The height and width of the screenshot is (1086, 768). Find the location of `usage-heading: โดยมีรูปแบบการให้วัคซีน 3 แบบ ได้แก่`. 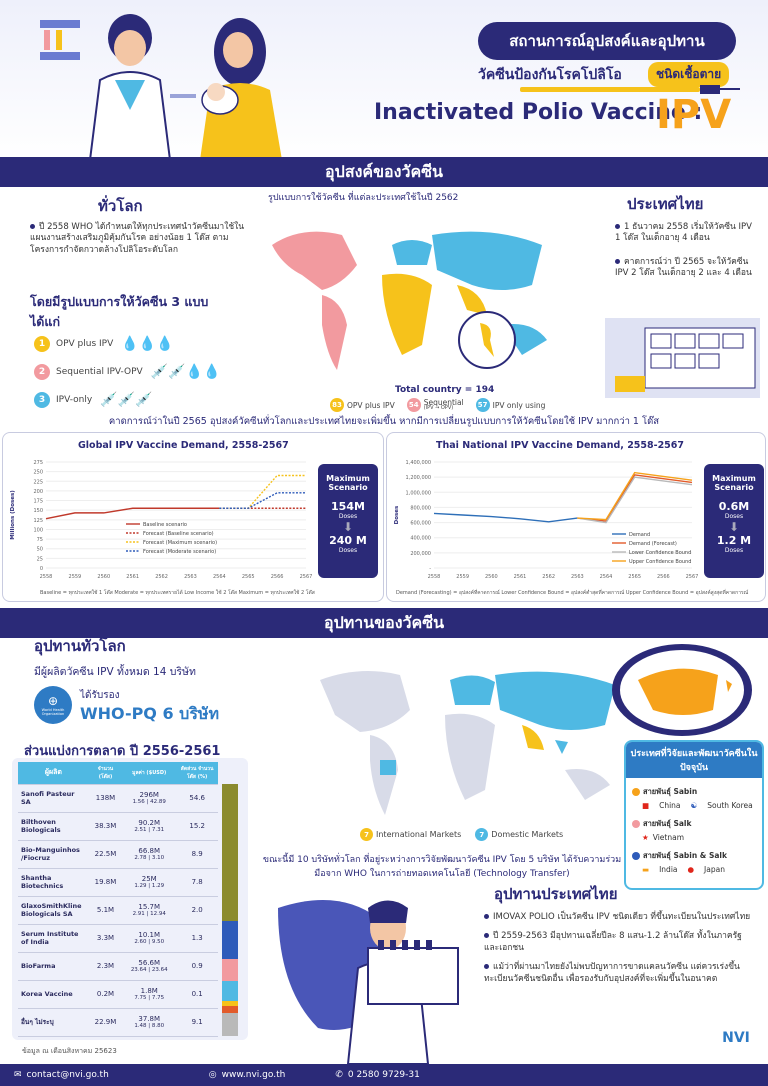

usage-heading: โดยมีรูปแบบการให้วัคซีน 3 แบบ ได้แก่ is located at coordinates (119, 311).